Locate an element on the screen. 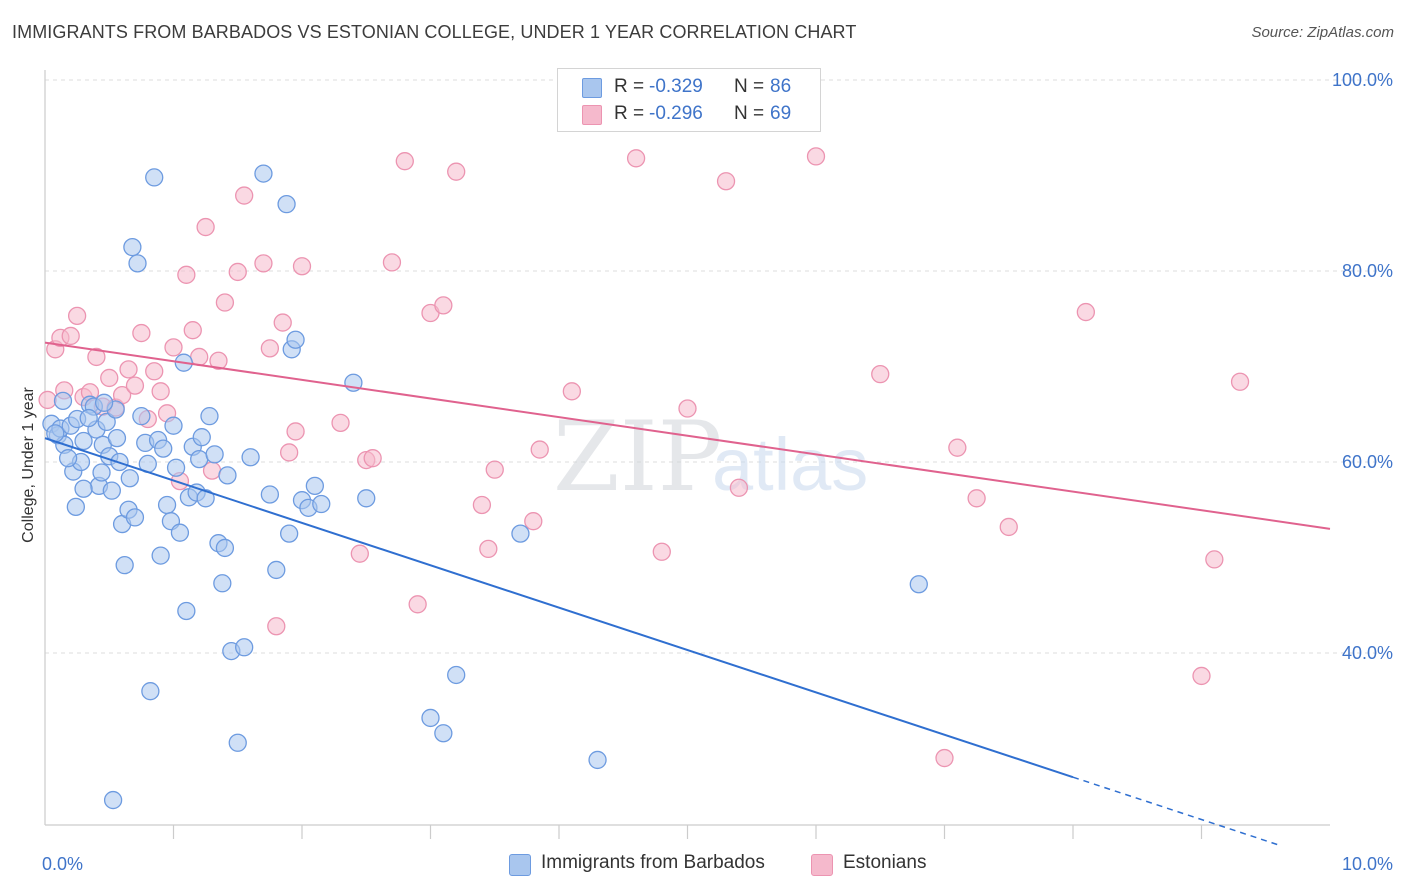  legend-n-label: N = is located at coordinates (749, 86).